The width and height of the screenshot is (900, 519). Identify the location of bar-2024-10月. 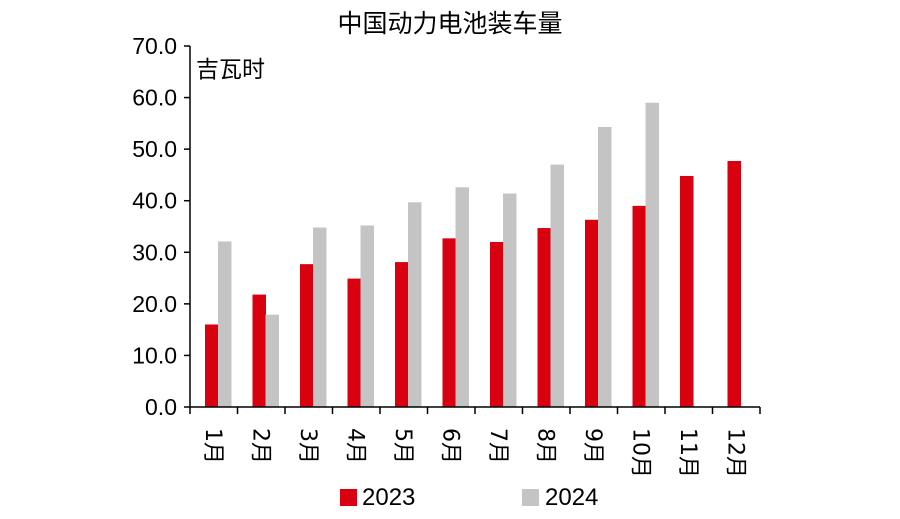
(652, 254).